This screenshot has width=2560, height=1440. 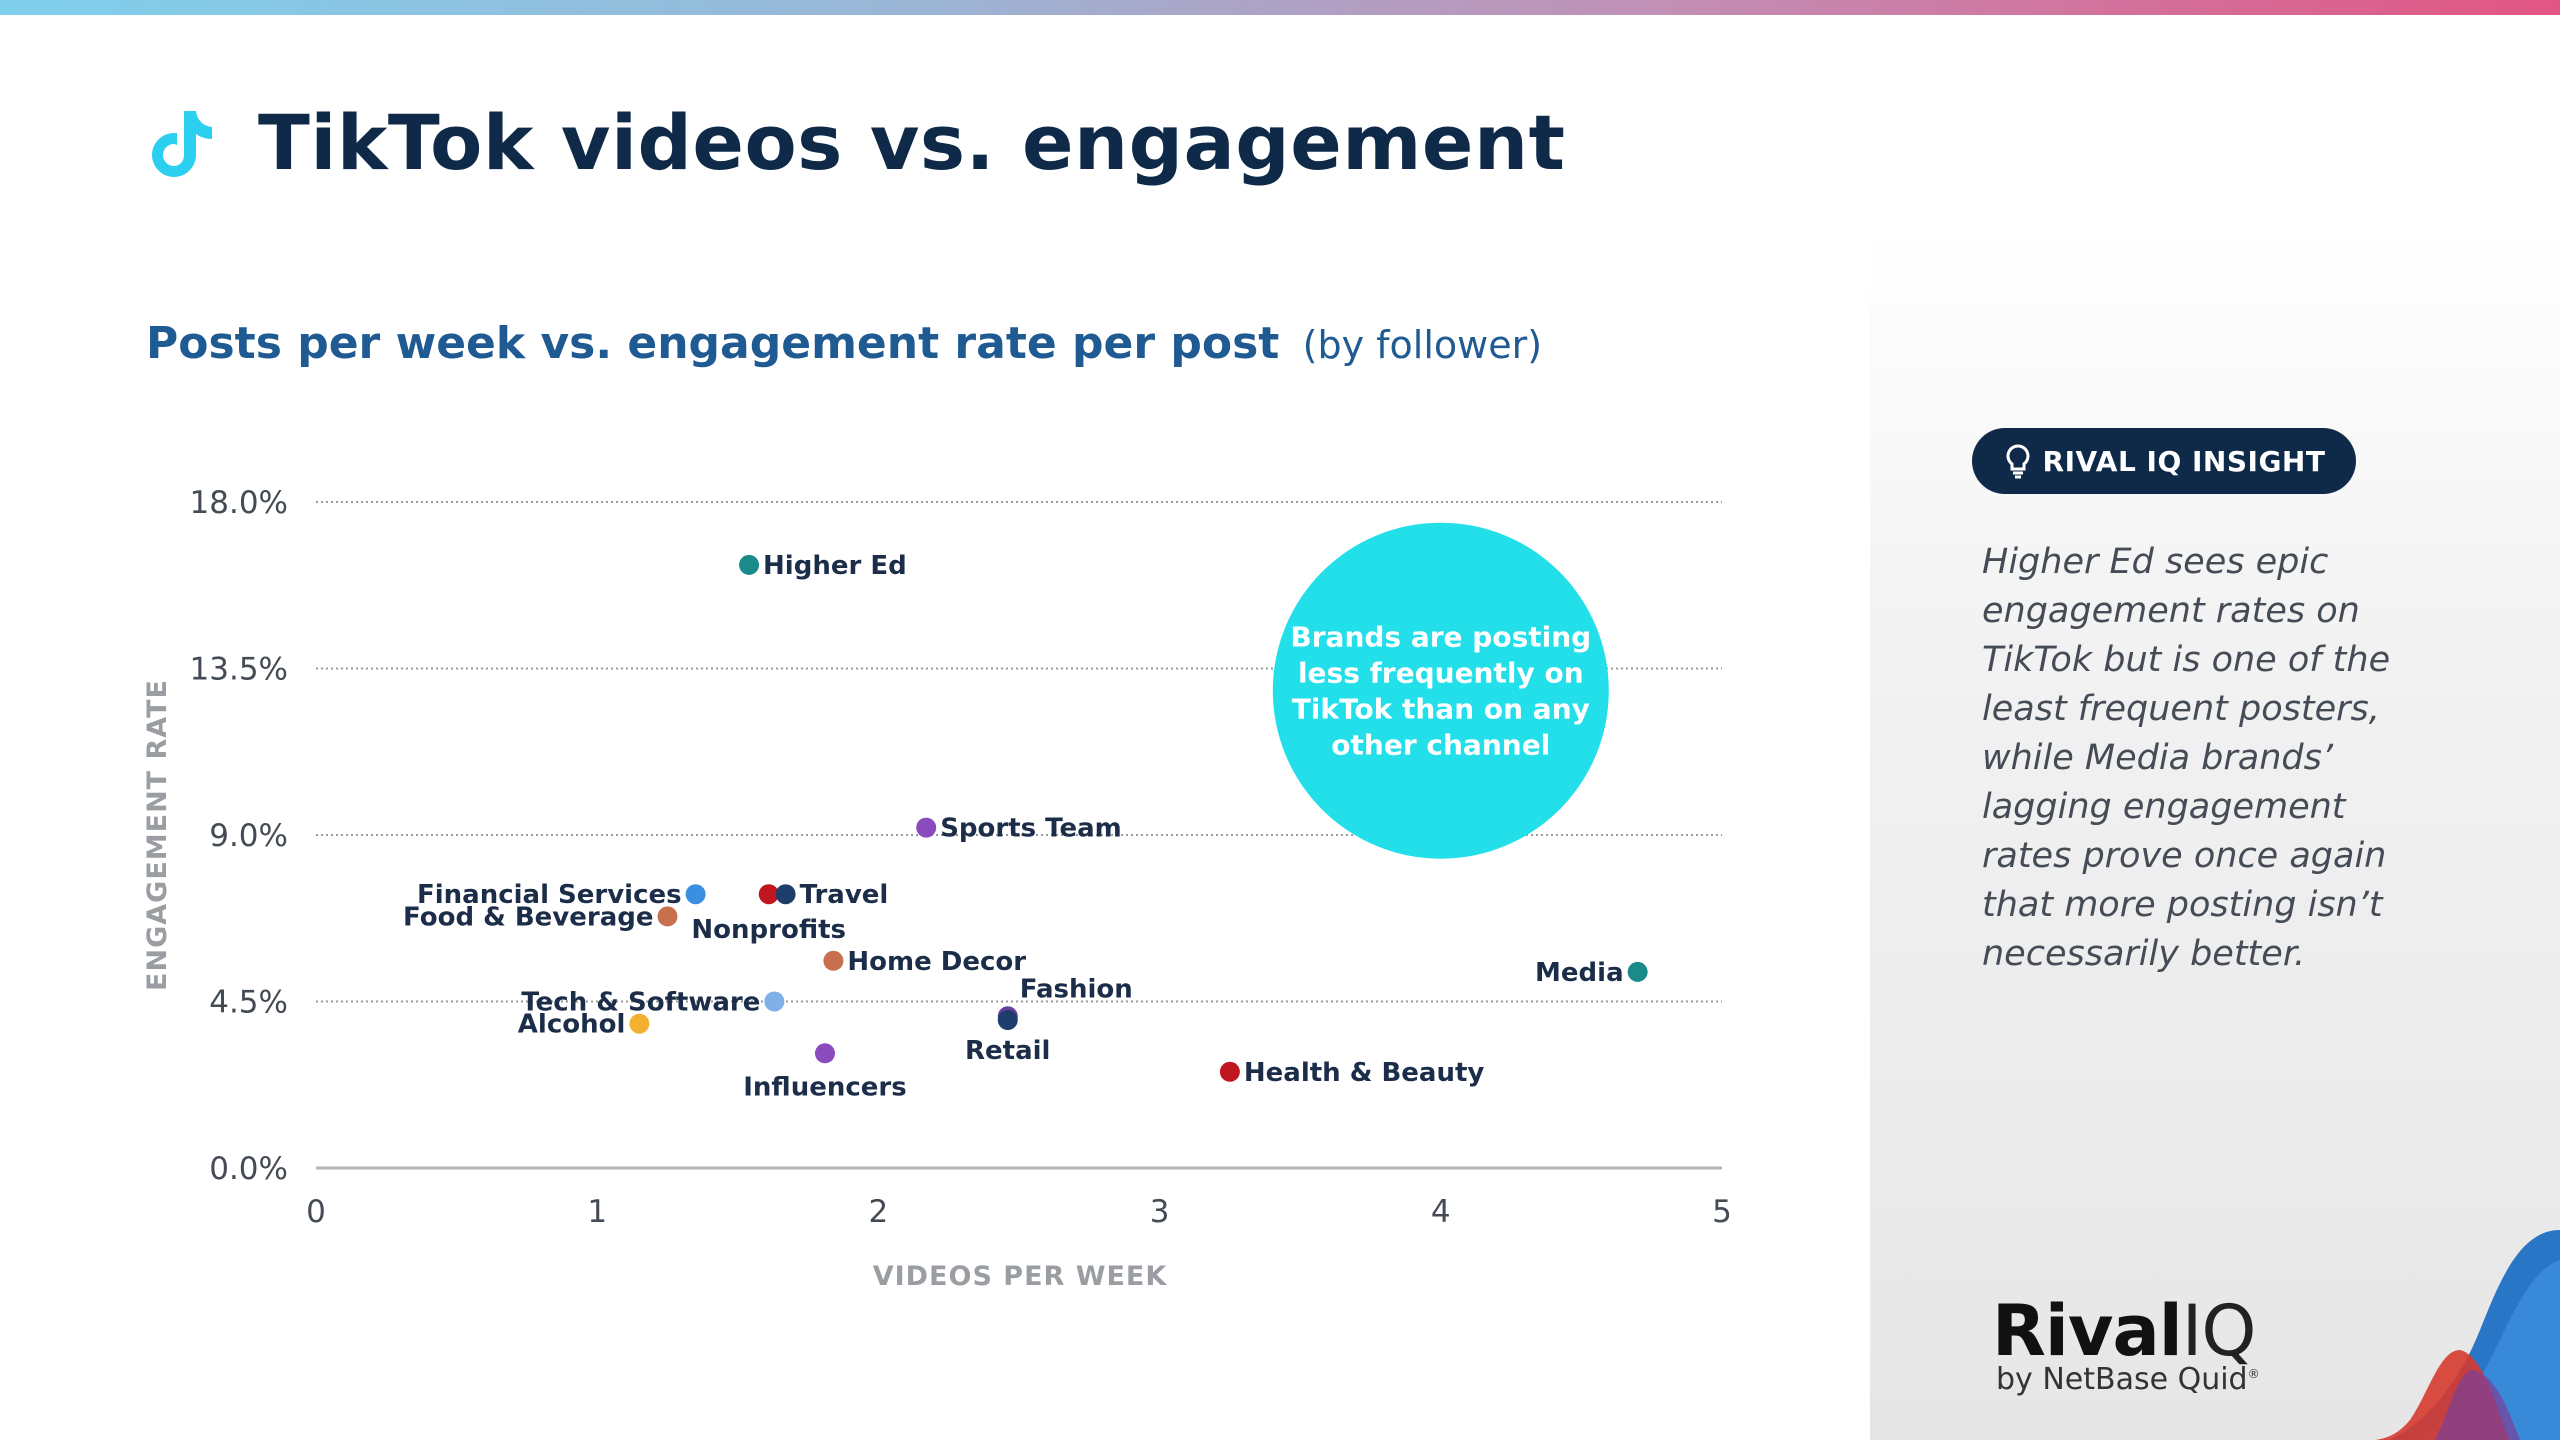 What do you see at coordinates (936, 962) in the screenshot?
I see `point-label-home-decor: Home Decor` at bounding box center [936, 962].